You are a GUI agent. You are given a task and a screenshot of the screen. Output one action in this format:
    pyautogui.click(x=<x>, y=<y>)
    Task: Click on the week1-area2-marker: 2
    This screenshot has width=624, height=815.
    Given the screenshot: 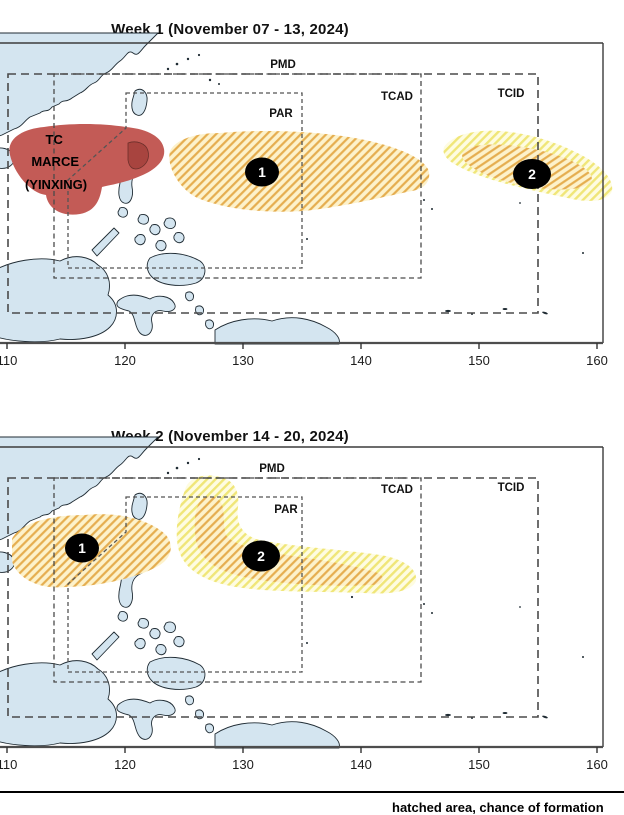 What is the action you would take?
    pyautogui.click(x=532, y=174)
    